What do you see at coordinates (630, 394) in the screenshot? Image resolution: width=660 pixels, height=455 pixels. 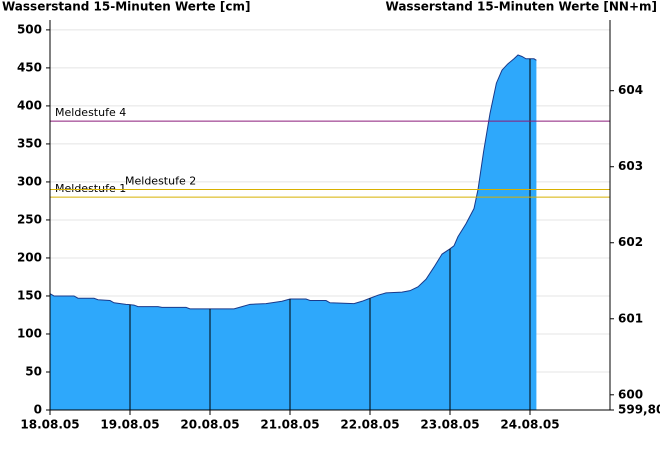 I see `y2-tick-label: 600` at bounding box center [630, 394].